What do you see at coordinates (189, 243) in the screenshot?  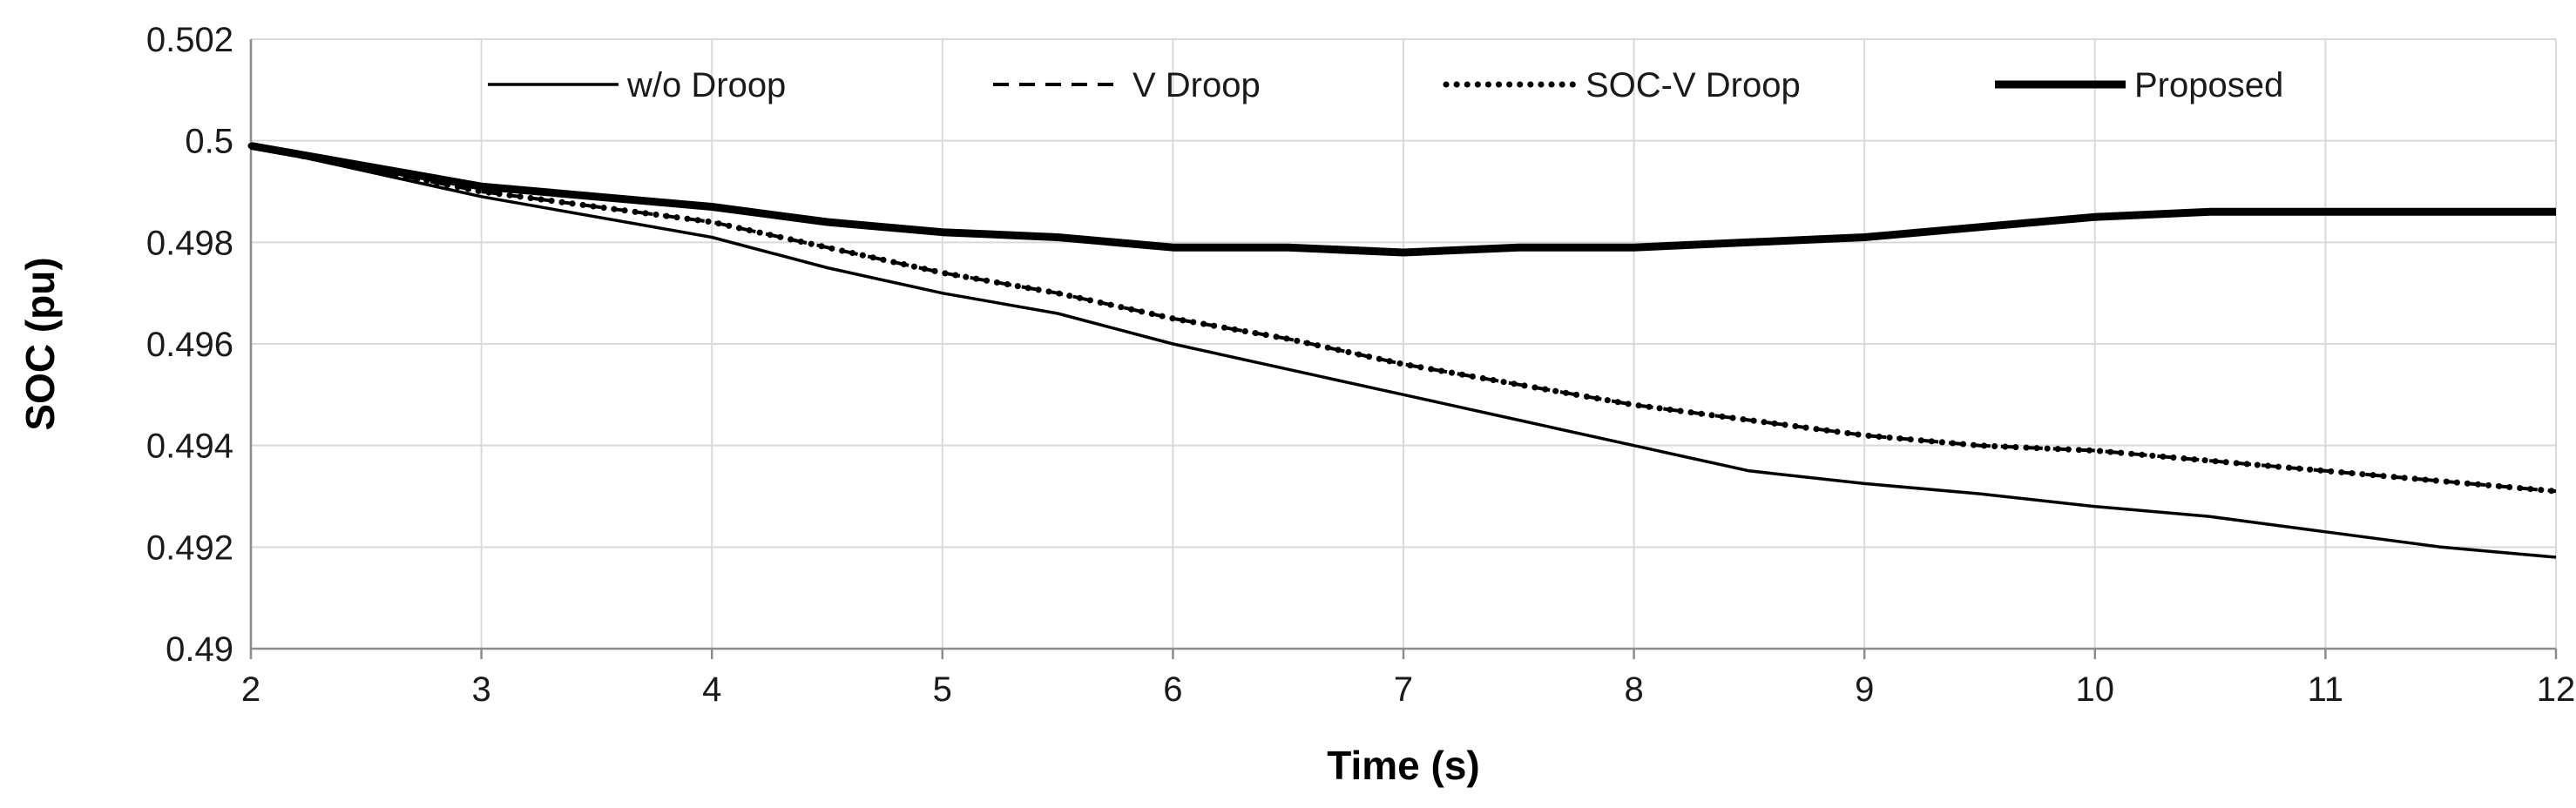 I see `y-tick-label: 0.498` at bounding box center [189, 243].